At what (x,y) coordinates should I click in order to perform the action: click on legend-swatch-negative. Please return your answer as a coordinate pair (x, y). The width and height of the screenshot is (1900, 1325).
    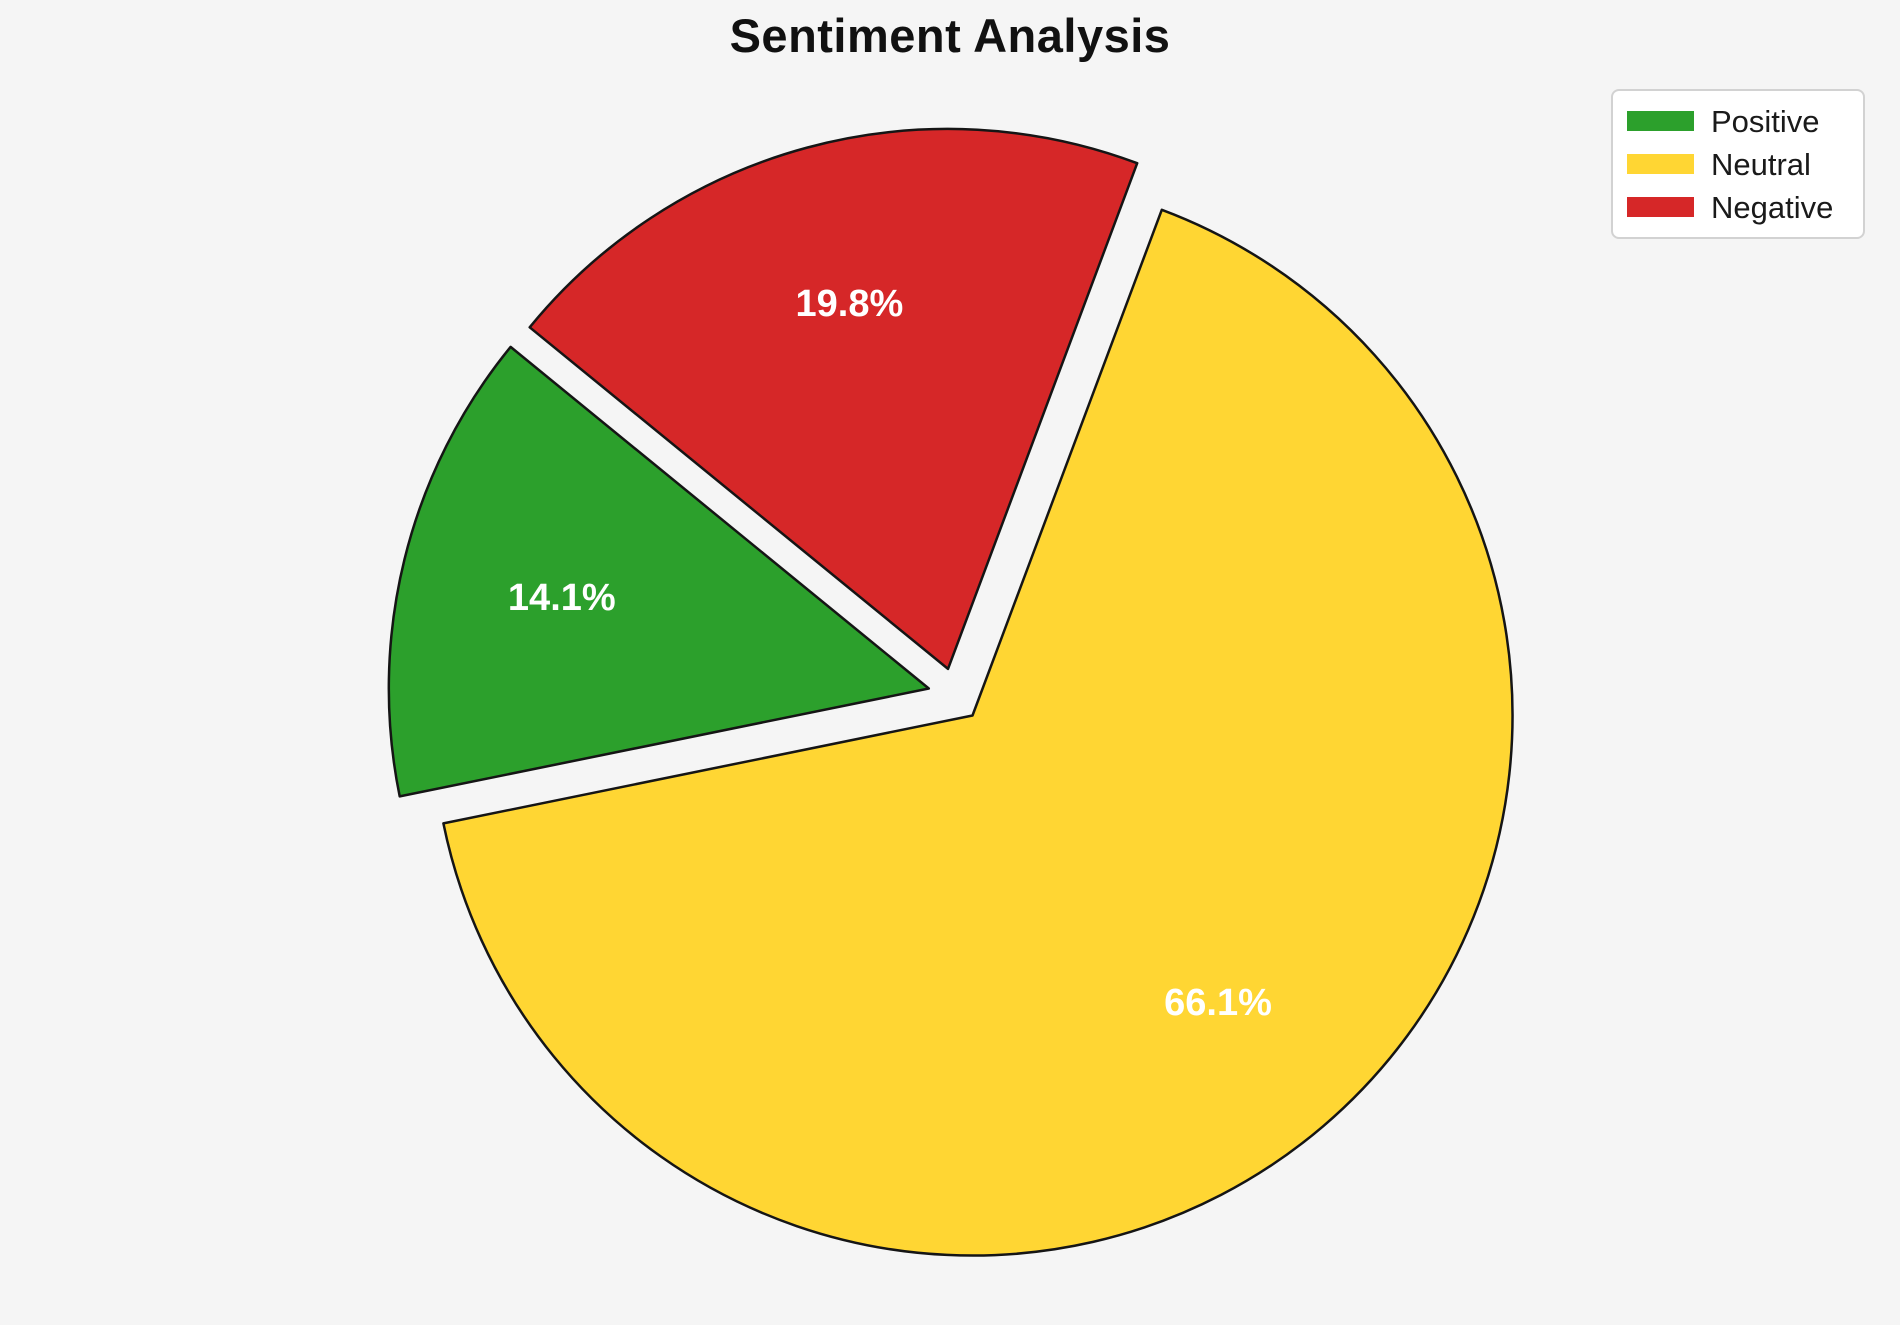
    Looking at the image, I should click on (1660, 207).